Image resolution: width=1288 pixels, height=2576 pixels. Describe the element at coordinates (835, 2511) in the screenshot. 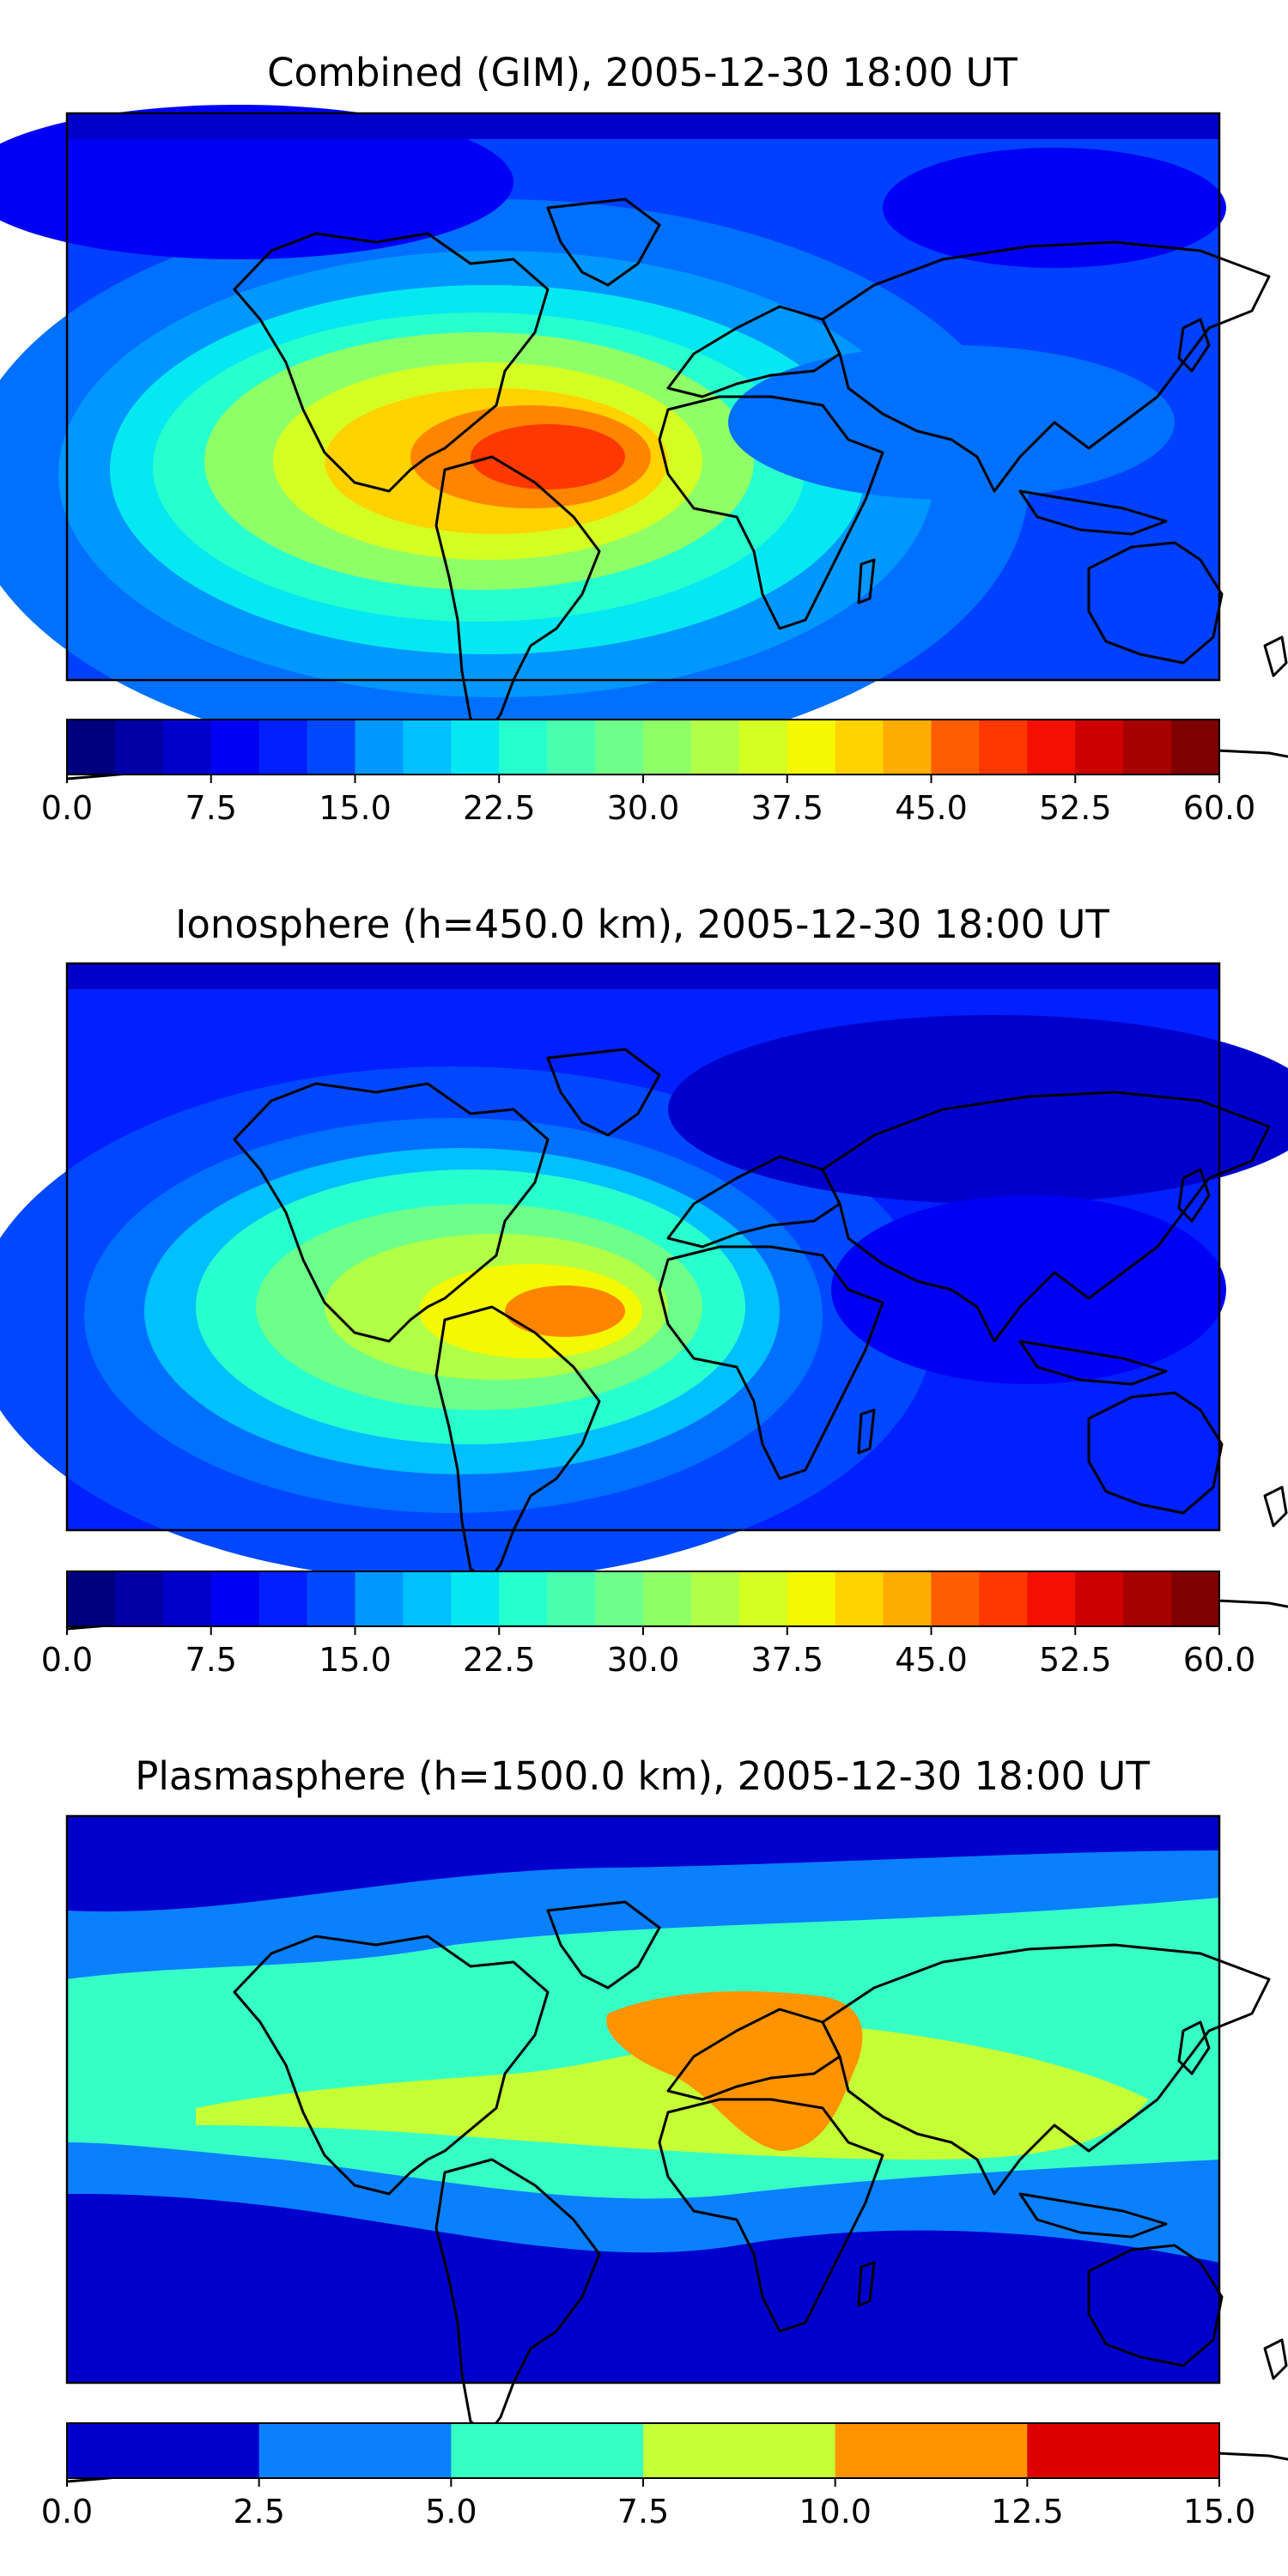

I see `colorbar-tick-label: 10.0` at that location.